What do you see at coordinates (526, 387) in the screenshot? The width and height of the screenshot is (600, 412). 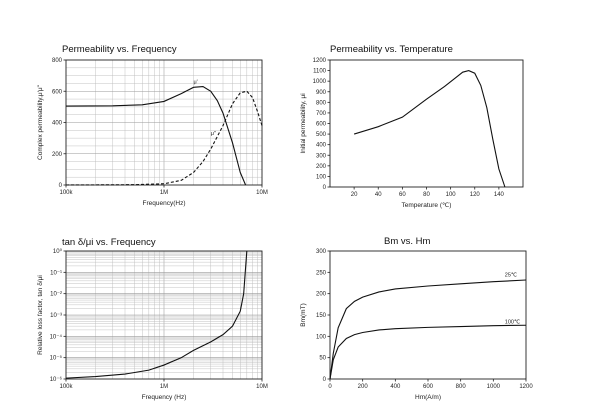 I see `x-tick-label: 1200` at bounding box center [526, 387].